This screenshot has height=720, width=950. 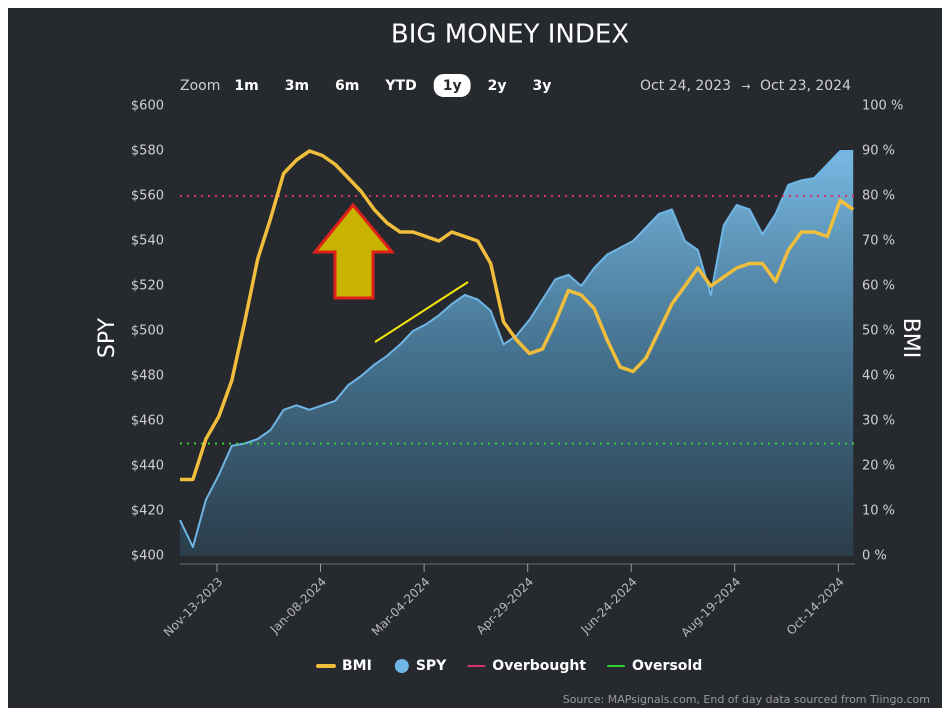 I want to click on y-tick-label: $520, so click(x=147, y=286).